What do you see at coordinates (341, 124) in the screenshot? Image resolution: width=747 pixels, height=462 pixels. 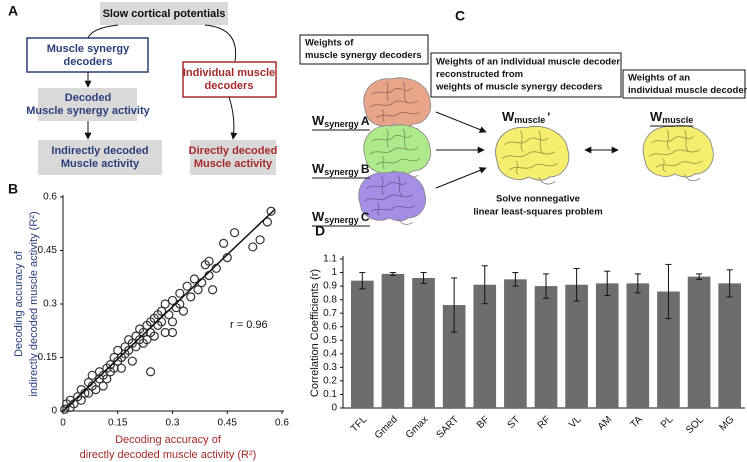 I see `weight-subscript: synergy` at bounding box center [341, 124].